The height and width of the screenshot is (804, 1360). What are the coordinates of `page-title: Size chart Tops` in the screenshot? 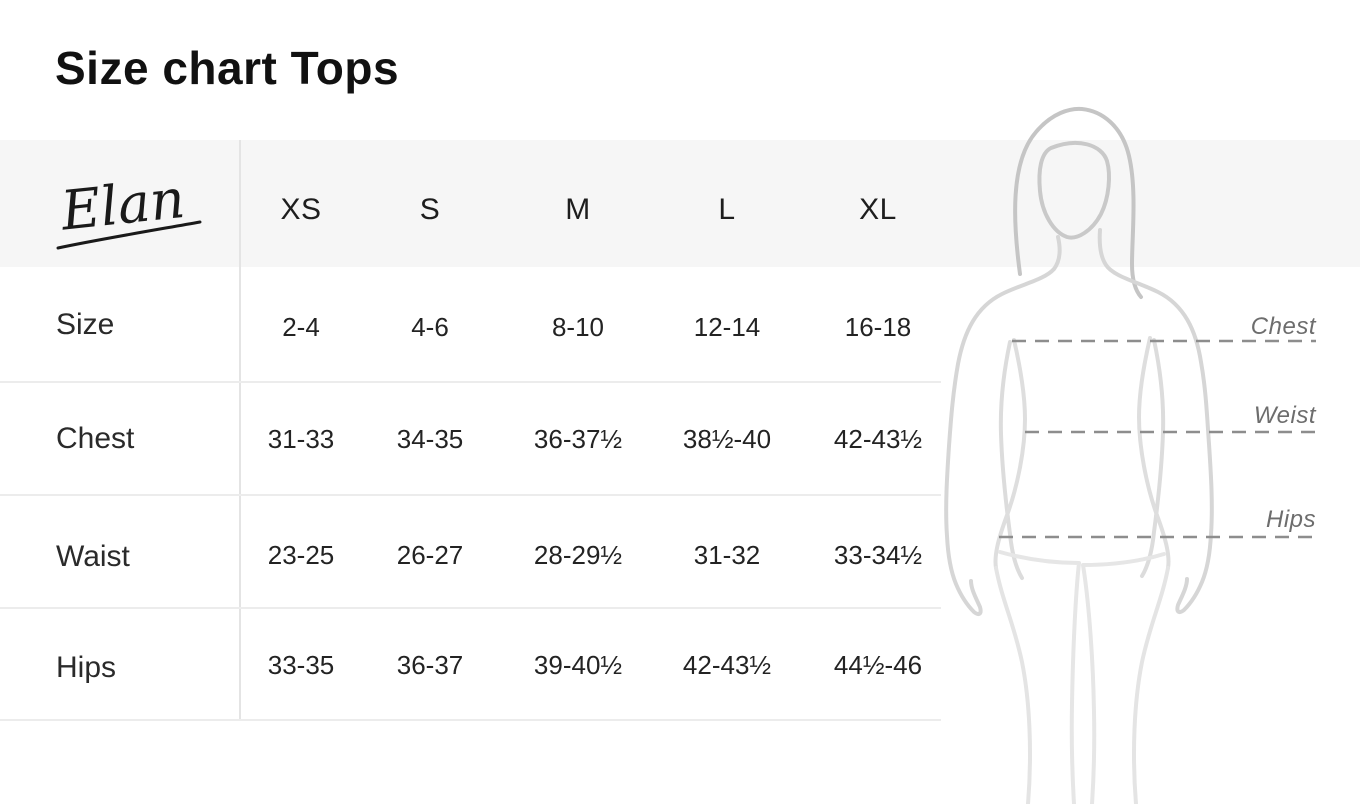 It's located at (227, 68).